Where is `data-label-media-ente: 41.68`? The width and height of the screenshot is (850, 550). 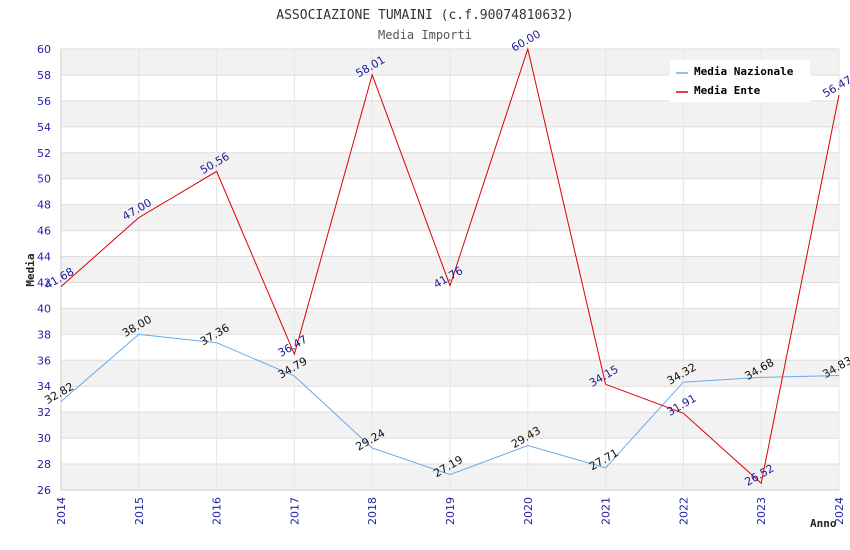 data-label-media-ente: 41.68 is located at coordinates (59, 278).